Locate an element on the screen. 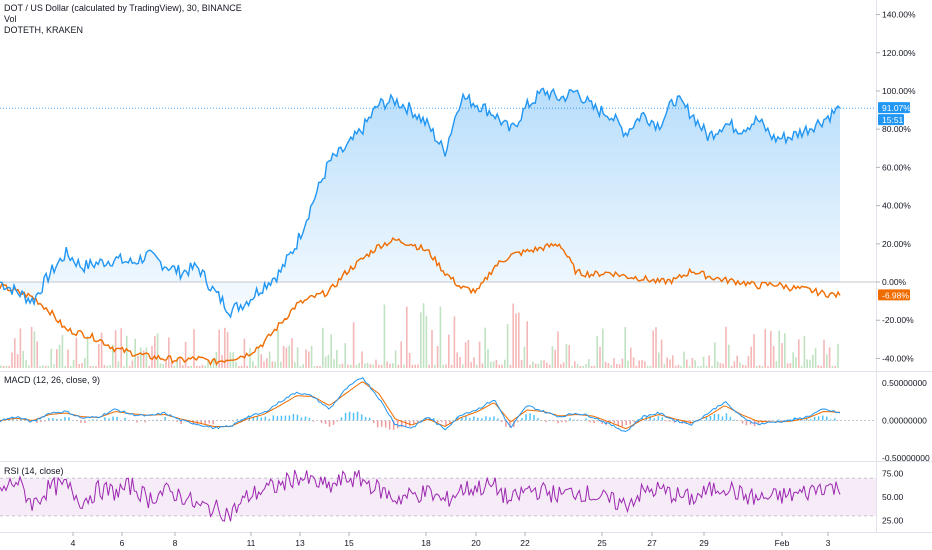 The height and width of the screenshot is (550, 932). rsi-line is located at coordinates (420, 495).